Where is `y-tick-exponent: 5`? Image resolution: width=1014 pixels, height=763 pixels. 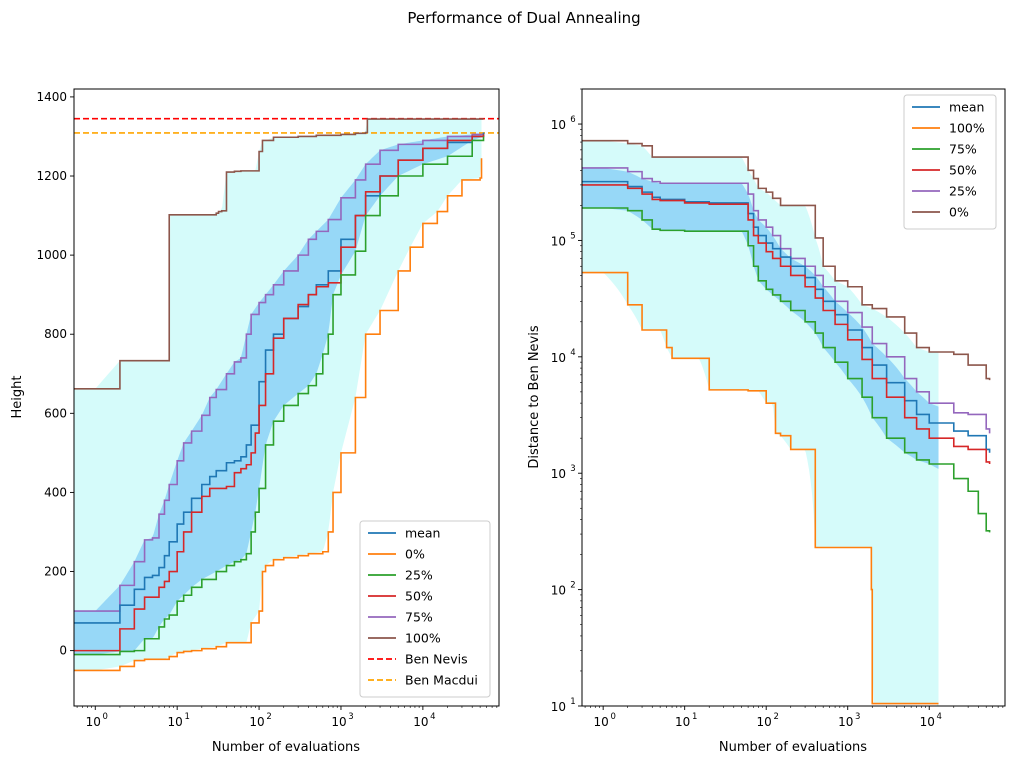
y-tick-exponent: 5 is located at coordinates (572, 236).